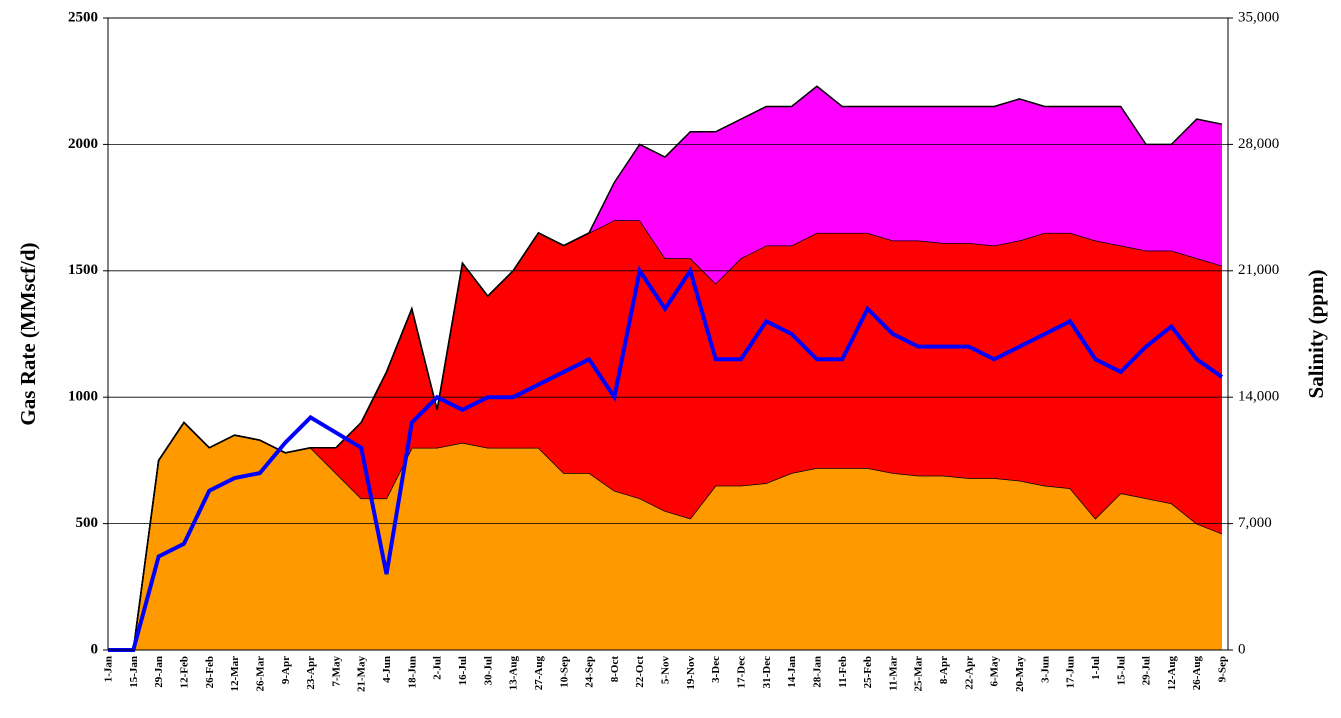  Describe the element at coordinates (1255, 523) in the screenshot. I see `y2-tick-label: 7,000` at that location.